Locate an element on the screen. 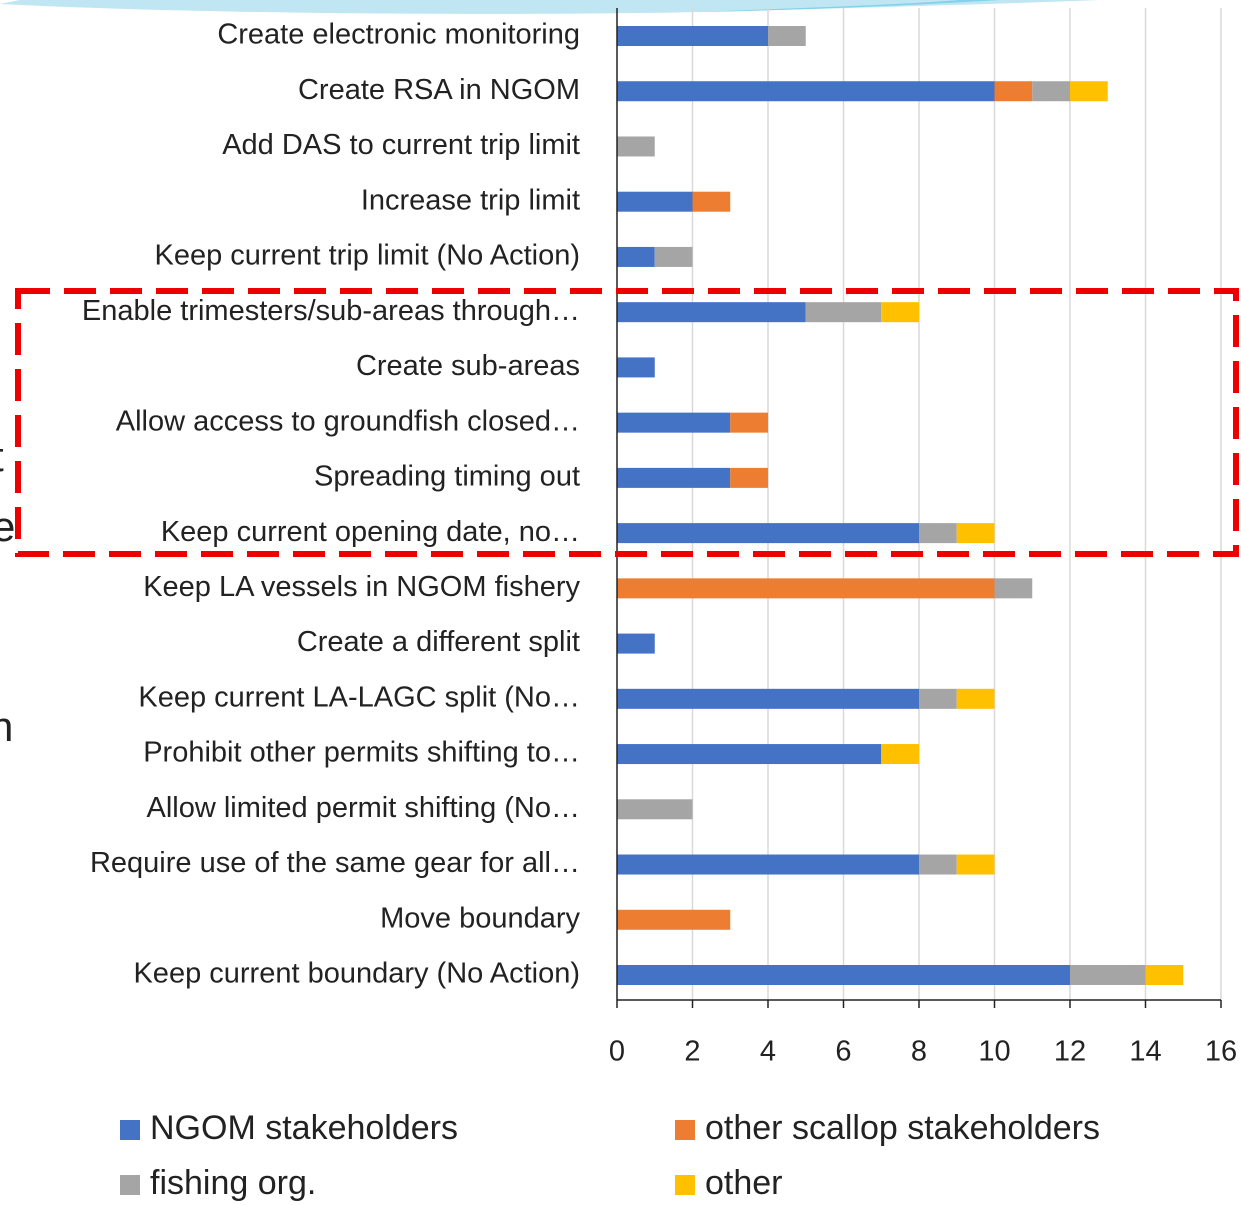 The width and height of the screenshot is (1241, 1205). legend-label: other is located at coordinates (744, 1183).